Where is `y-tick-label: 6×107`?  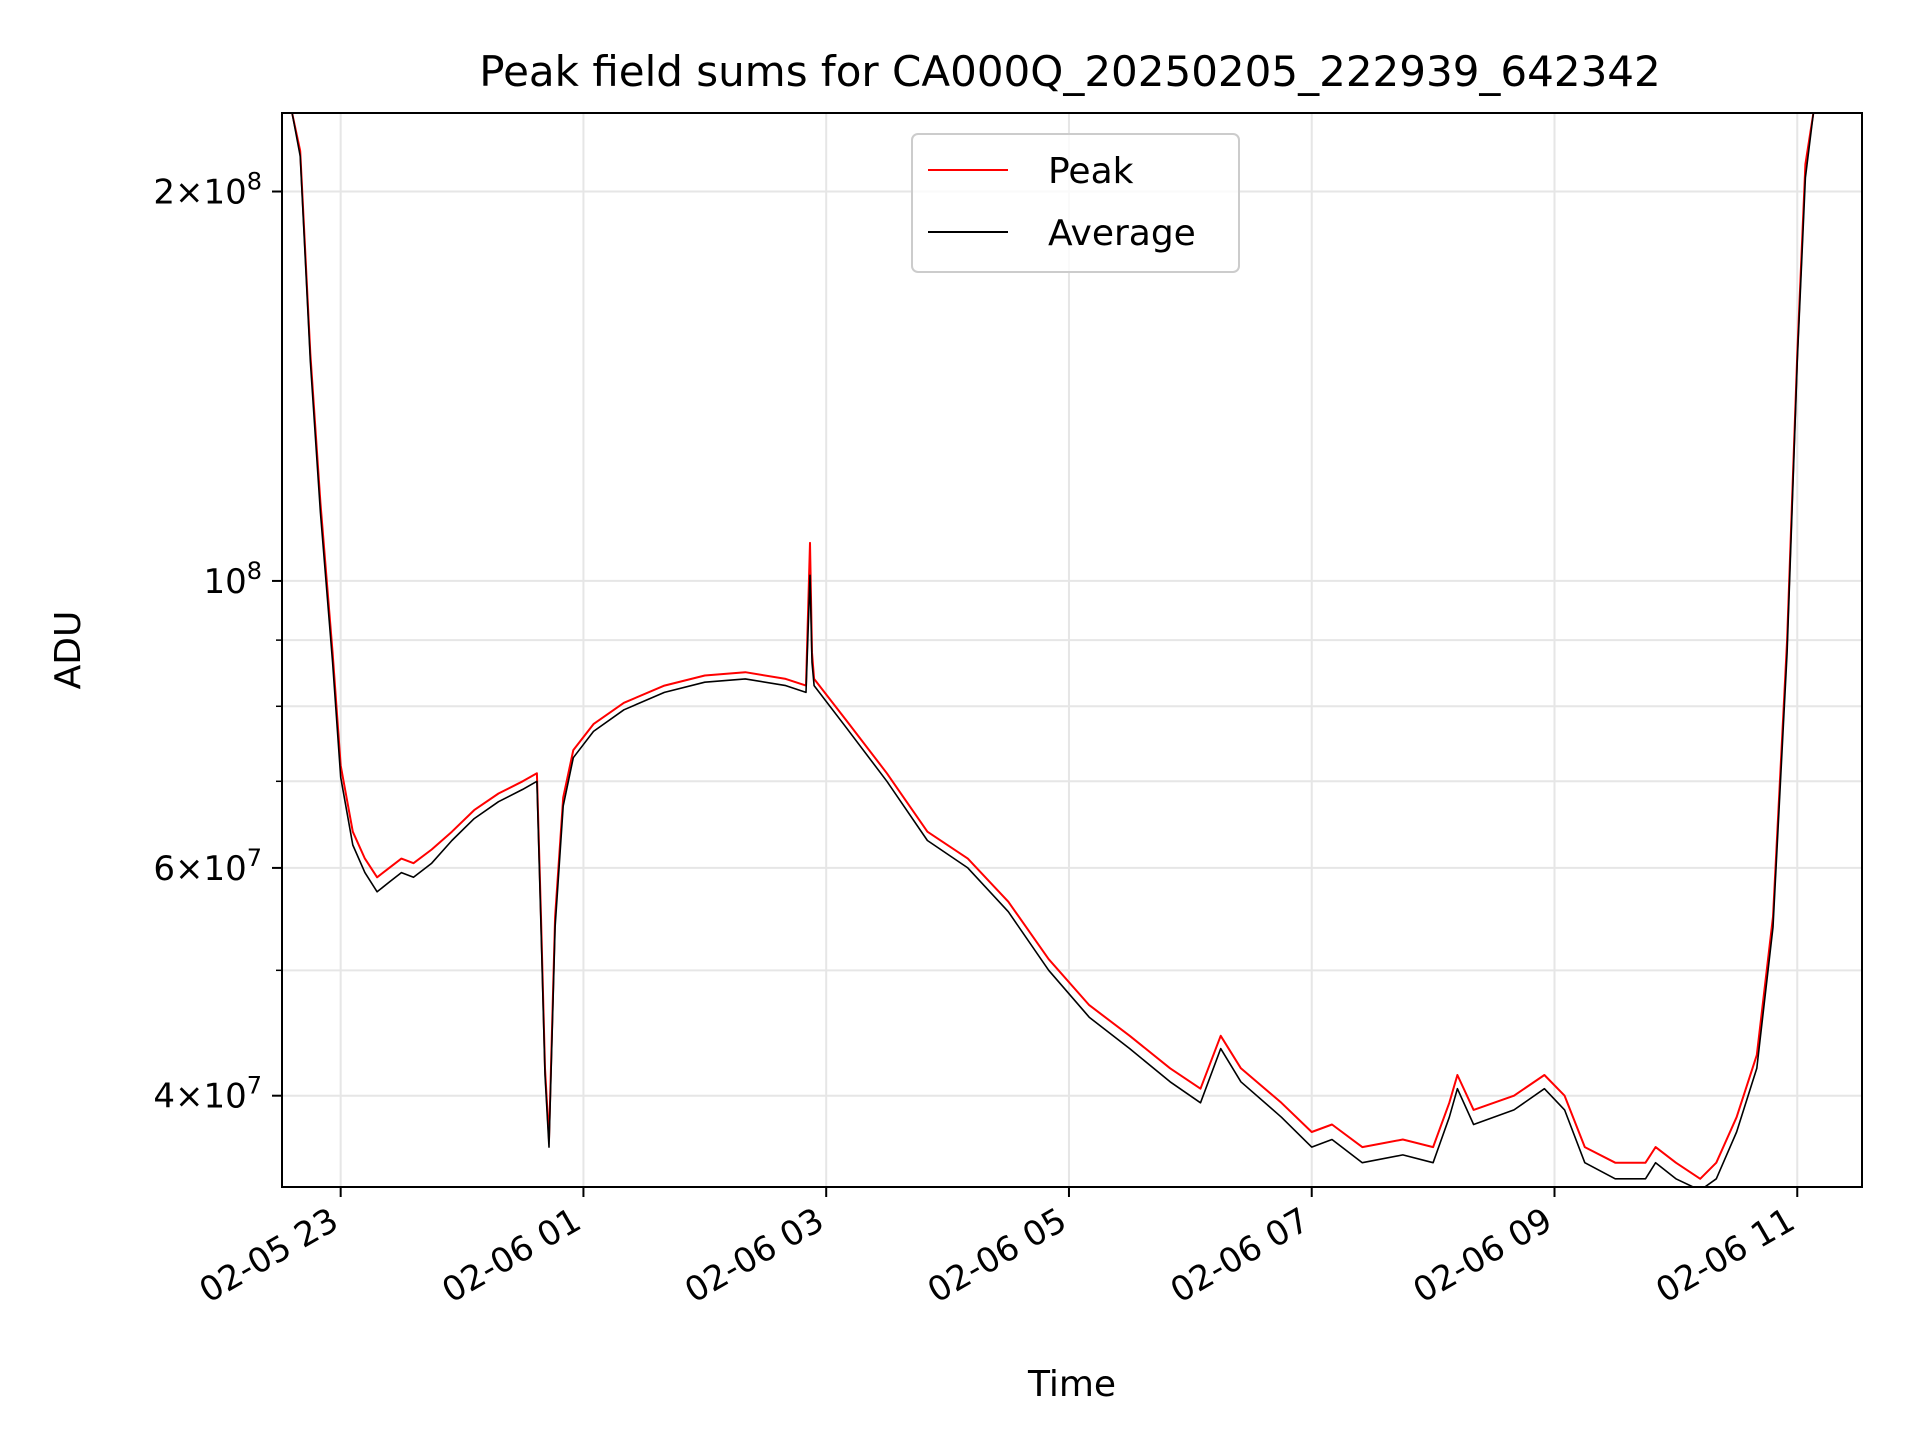 y-tick-label: 6×107 is located at coordinates (207, 866).